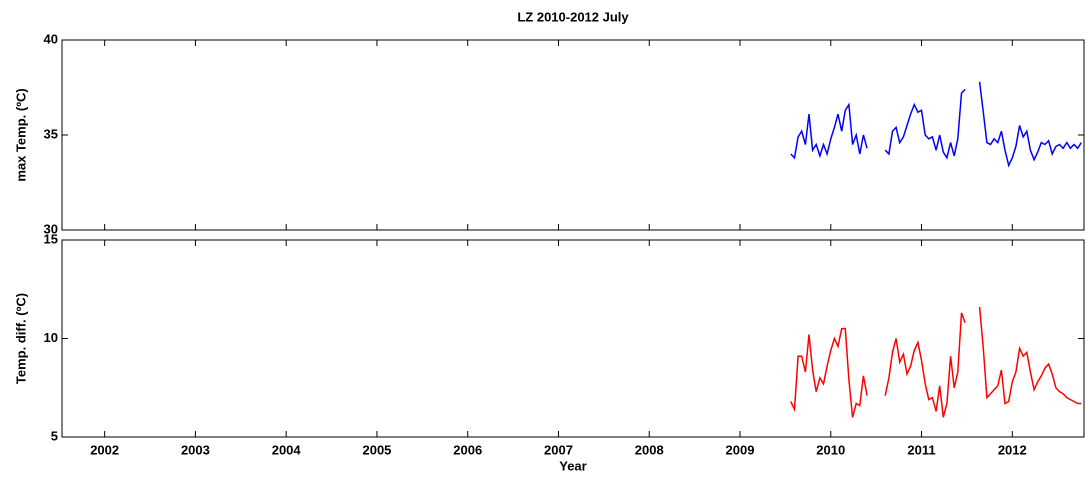 This screenshot has width=1086, height=484. Describe the element at coordinates (376, 449) in the screenshot. I see `x-tick-label: 2005` at that location.